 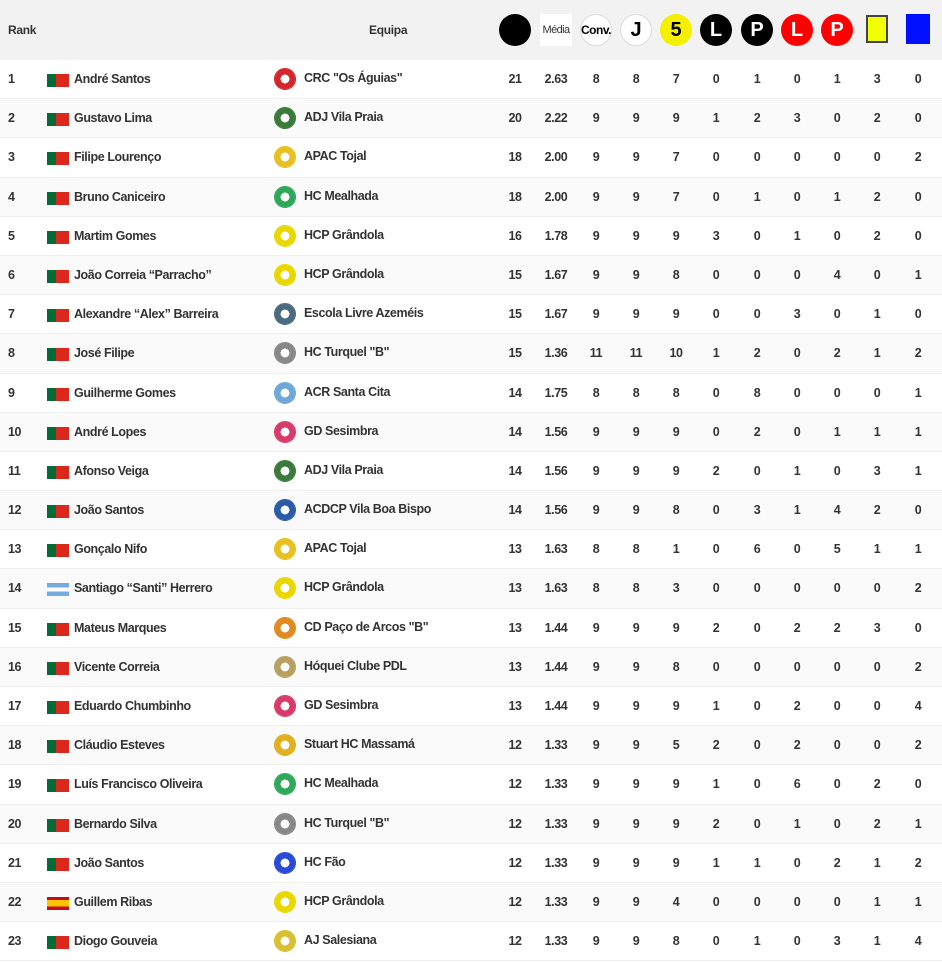 What do you see at coordinates (340, 940) in the screenshot?
I see `team-name: AJ Salesiana` at bounding box center [340, 940].